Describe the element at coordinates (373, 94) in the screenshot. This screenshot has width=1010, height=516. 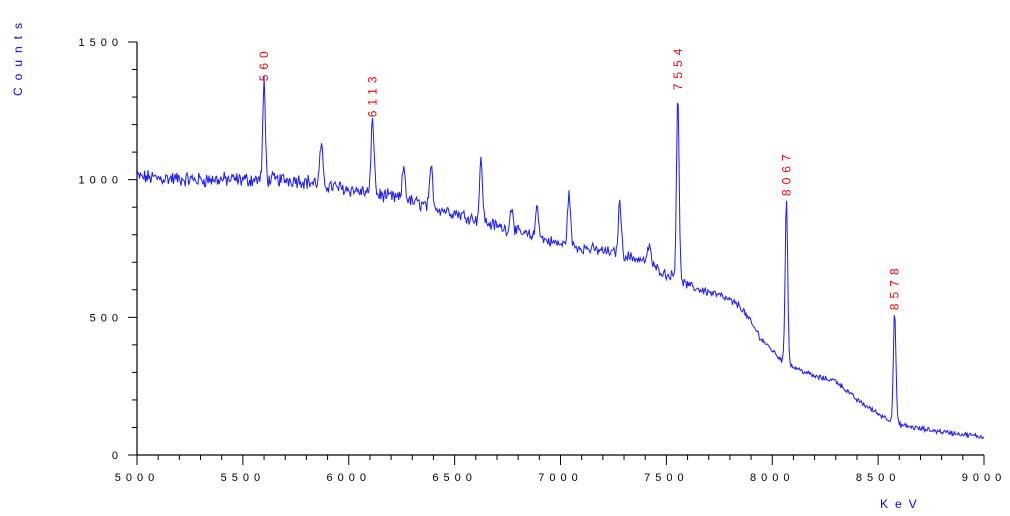
I see `peak-label: 6113` at that location.